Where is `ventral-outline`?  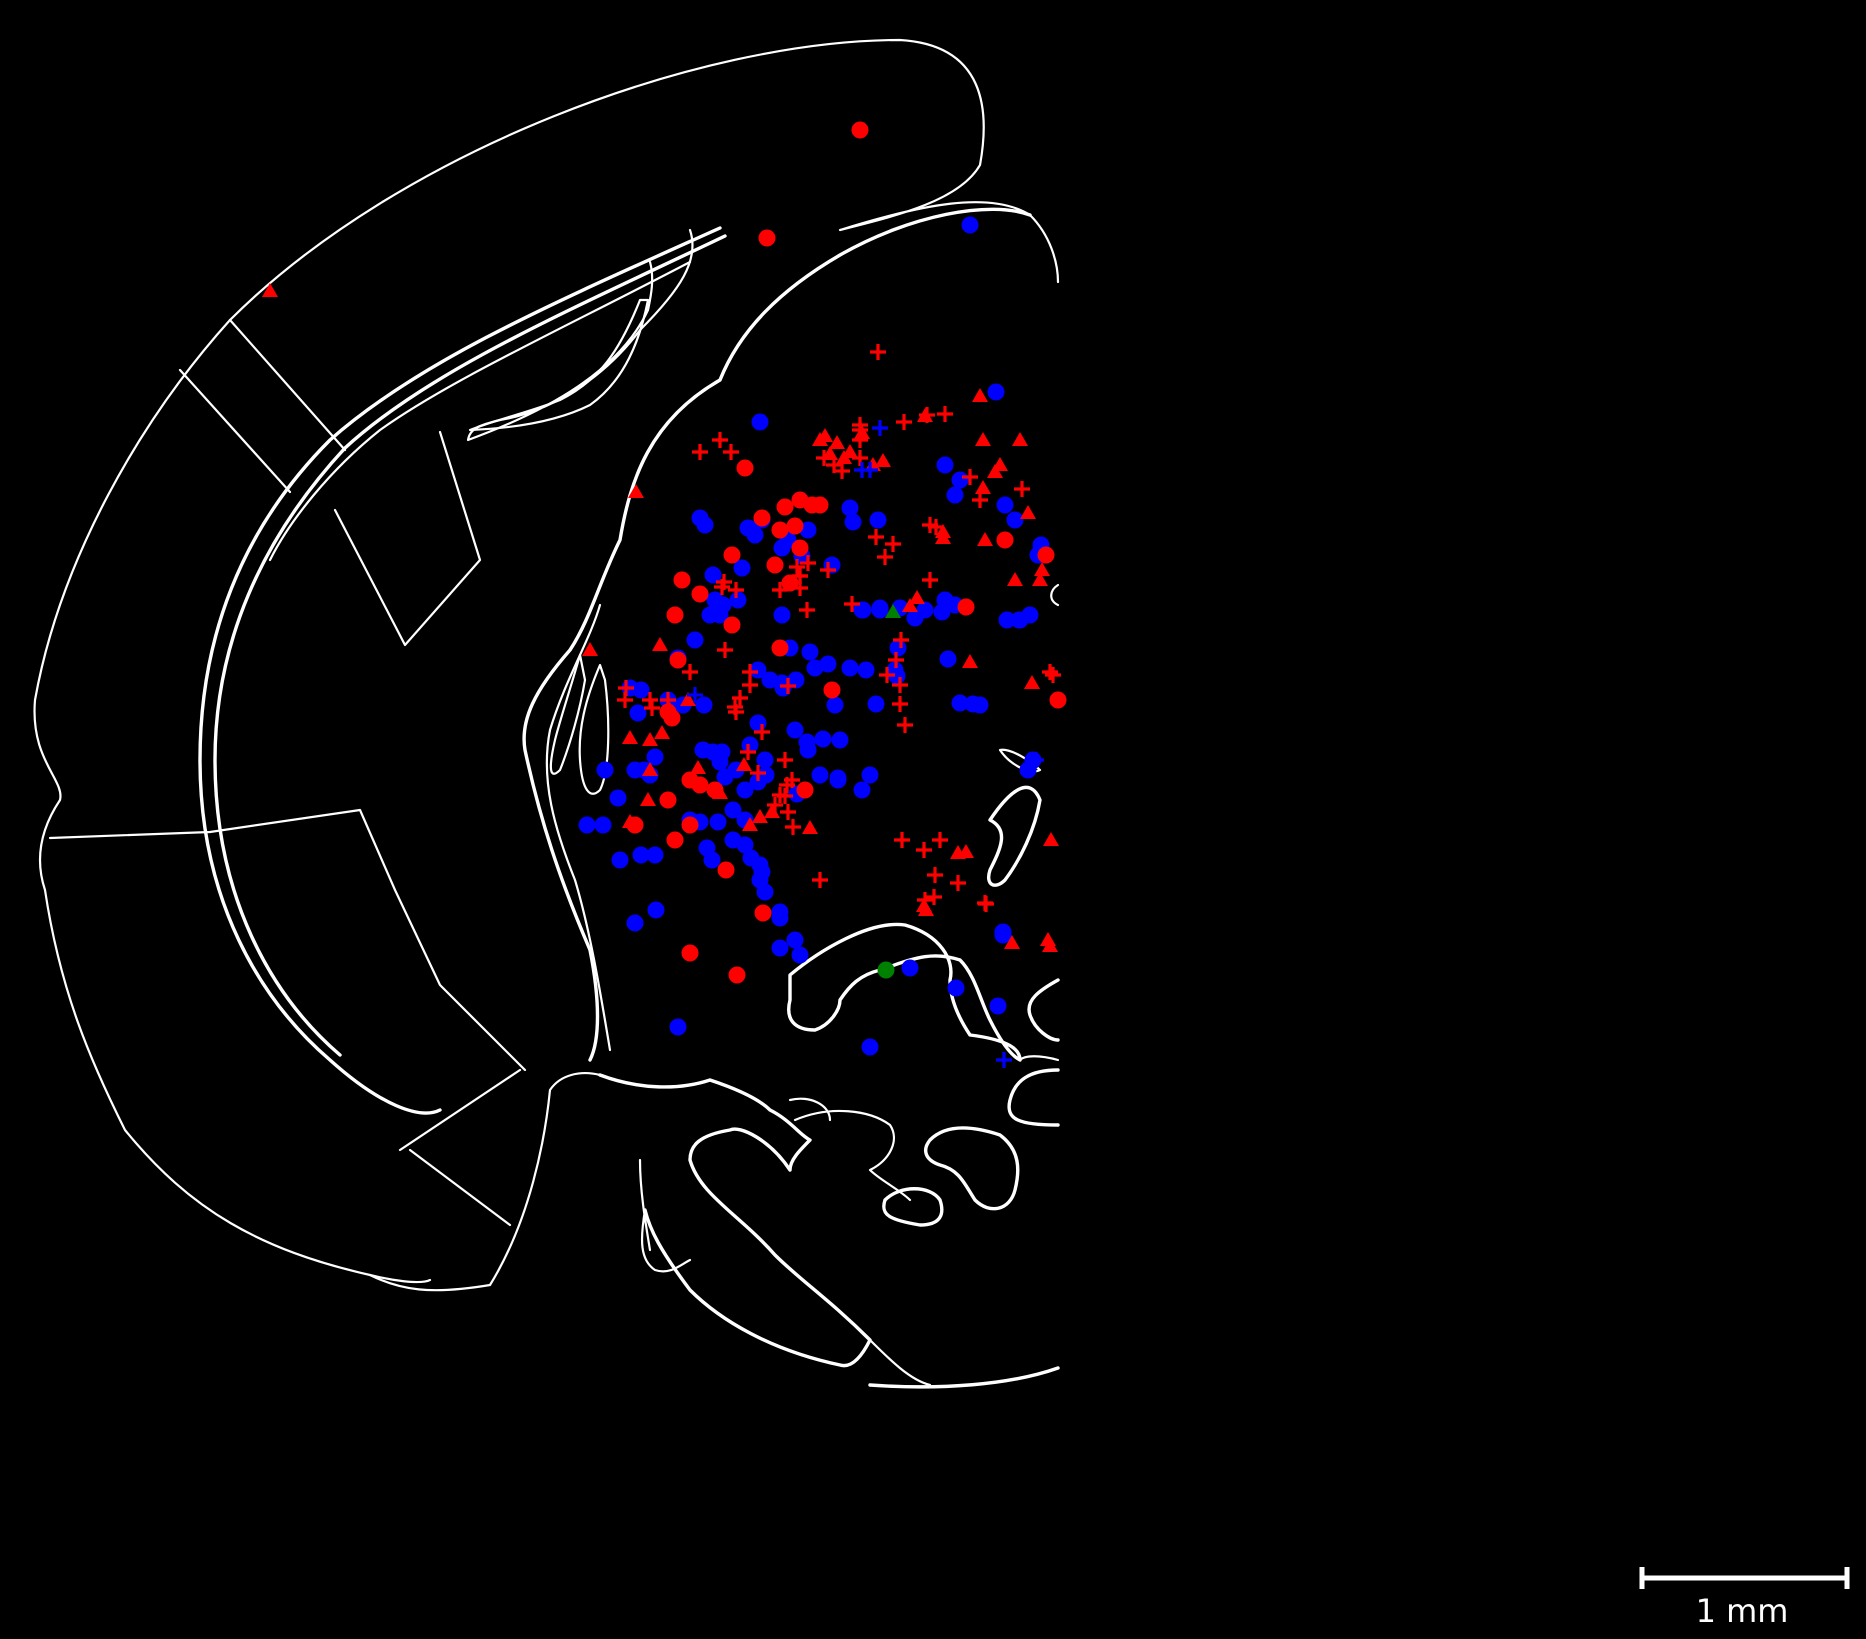
ventral-outline is located at coordinates (735, 1220).